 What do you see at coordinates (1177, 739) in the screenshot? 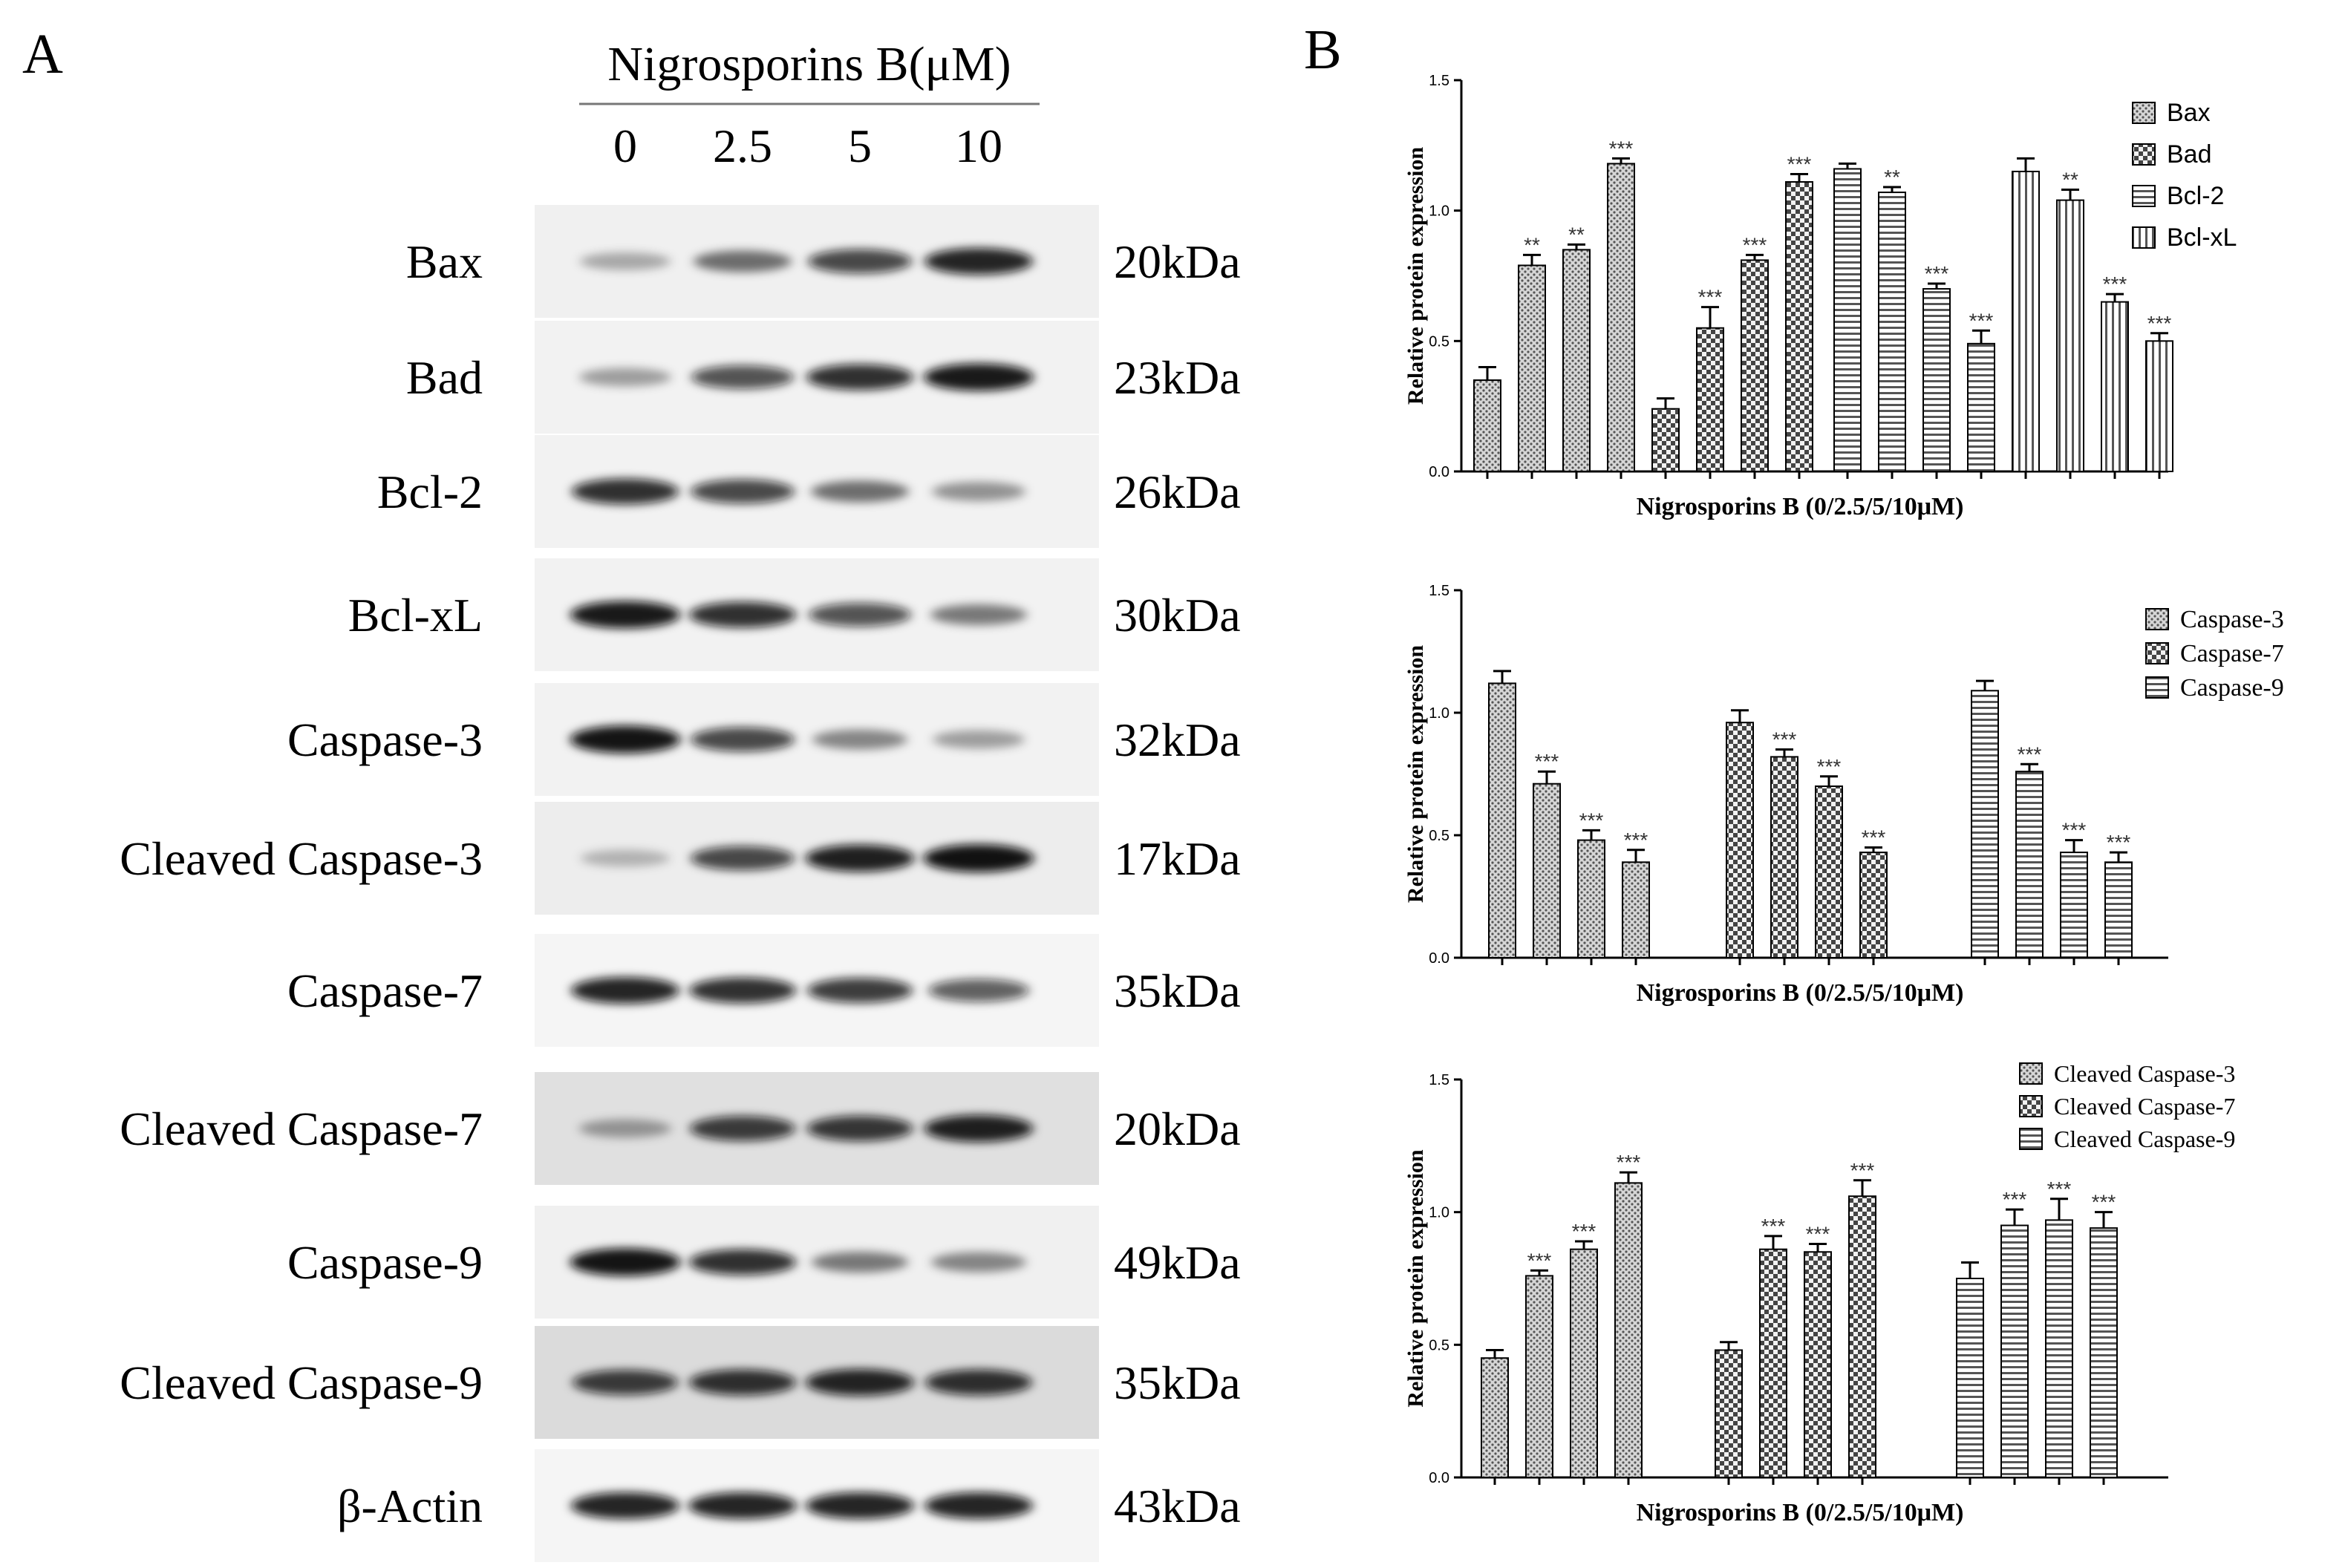
I see `kda-label: 32kDa` at bounding box center [1177, 739].